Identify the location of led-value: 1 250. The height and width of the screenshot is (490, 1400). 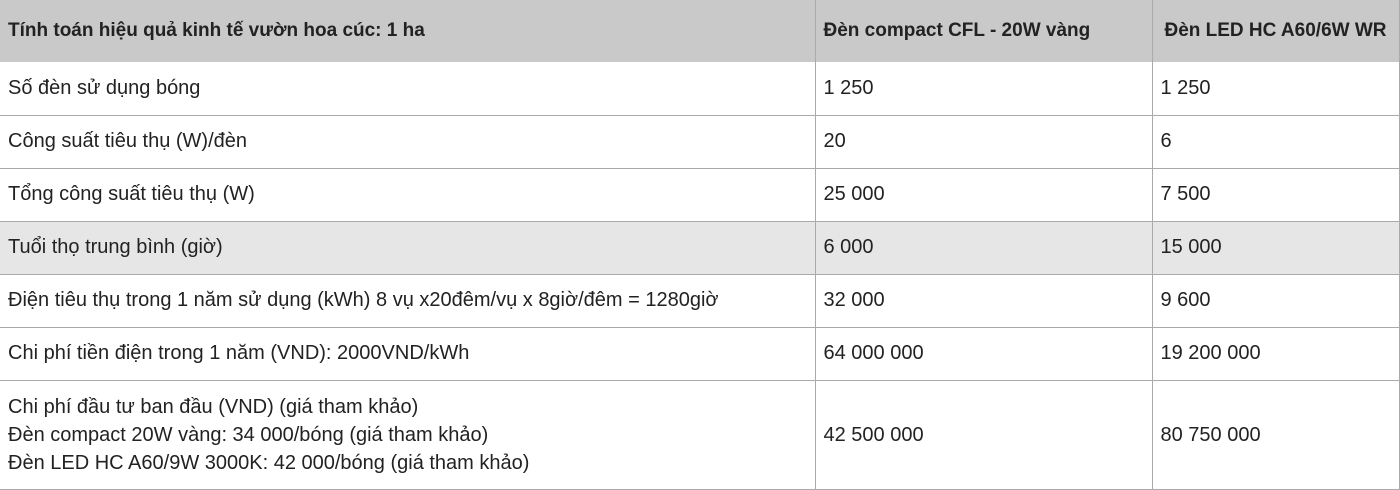
(1275, 89).